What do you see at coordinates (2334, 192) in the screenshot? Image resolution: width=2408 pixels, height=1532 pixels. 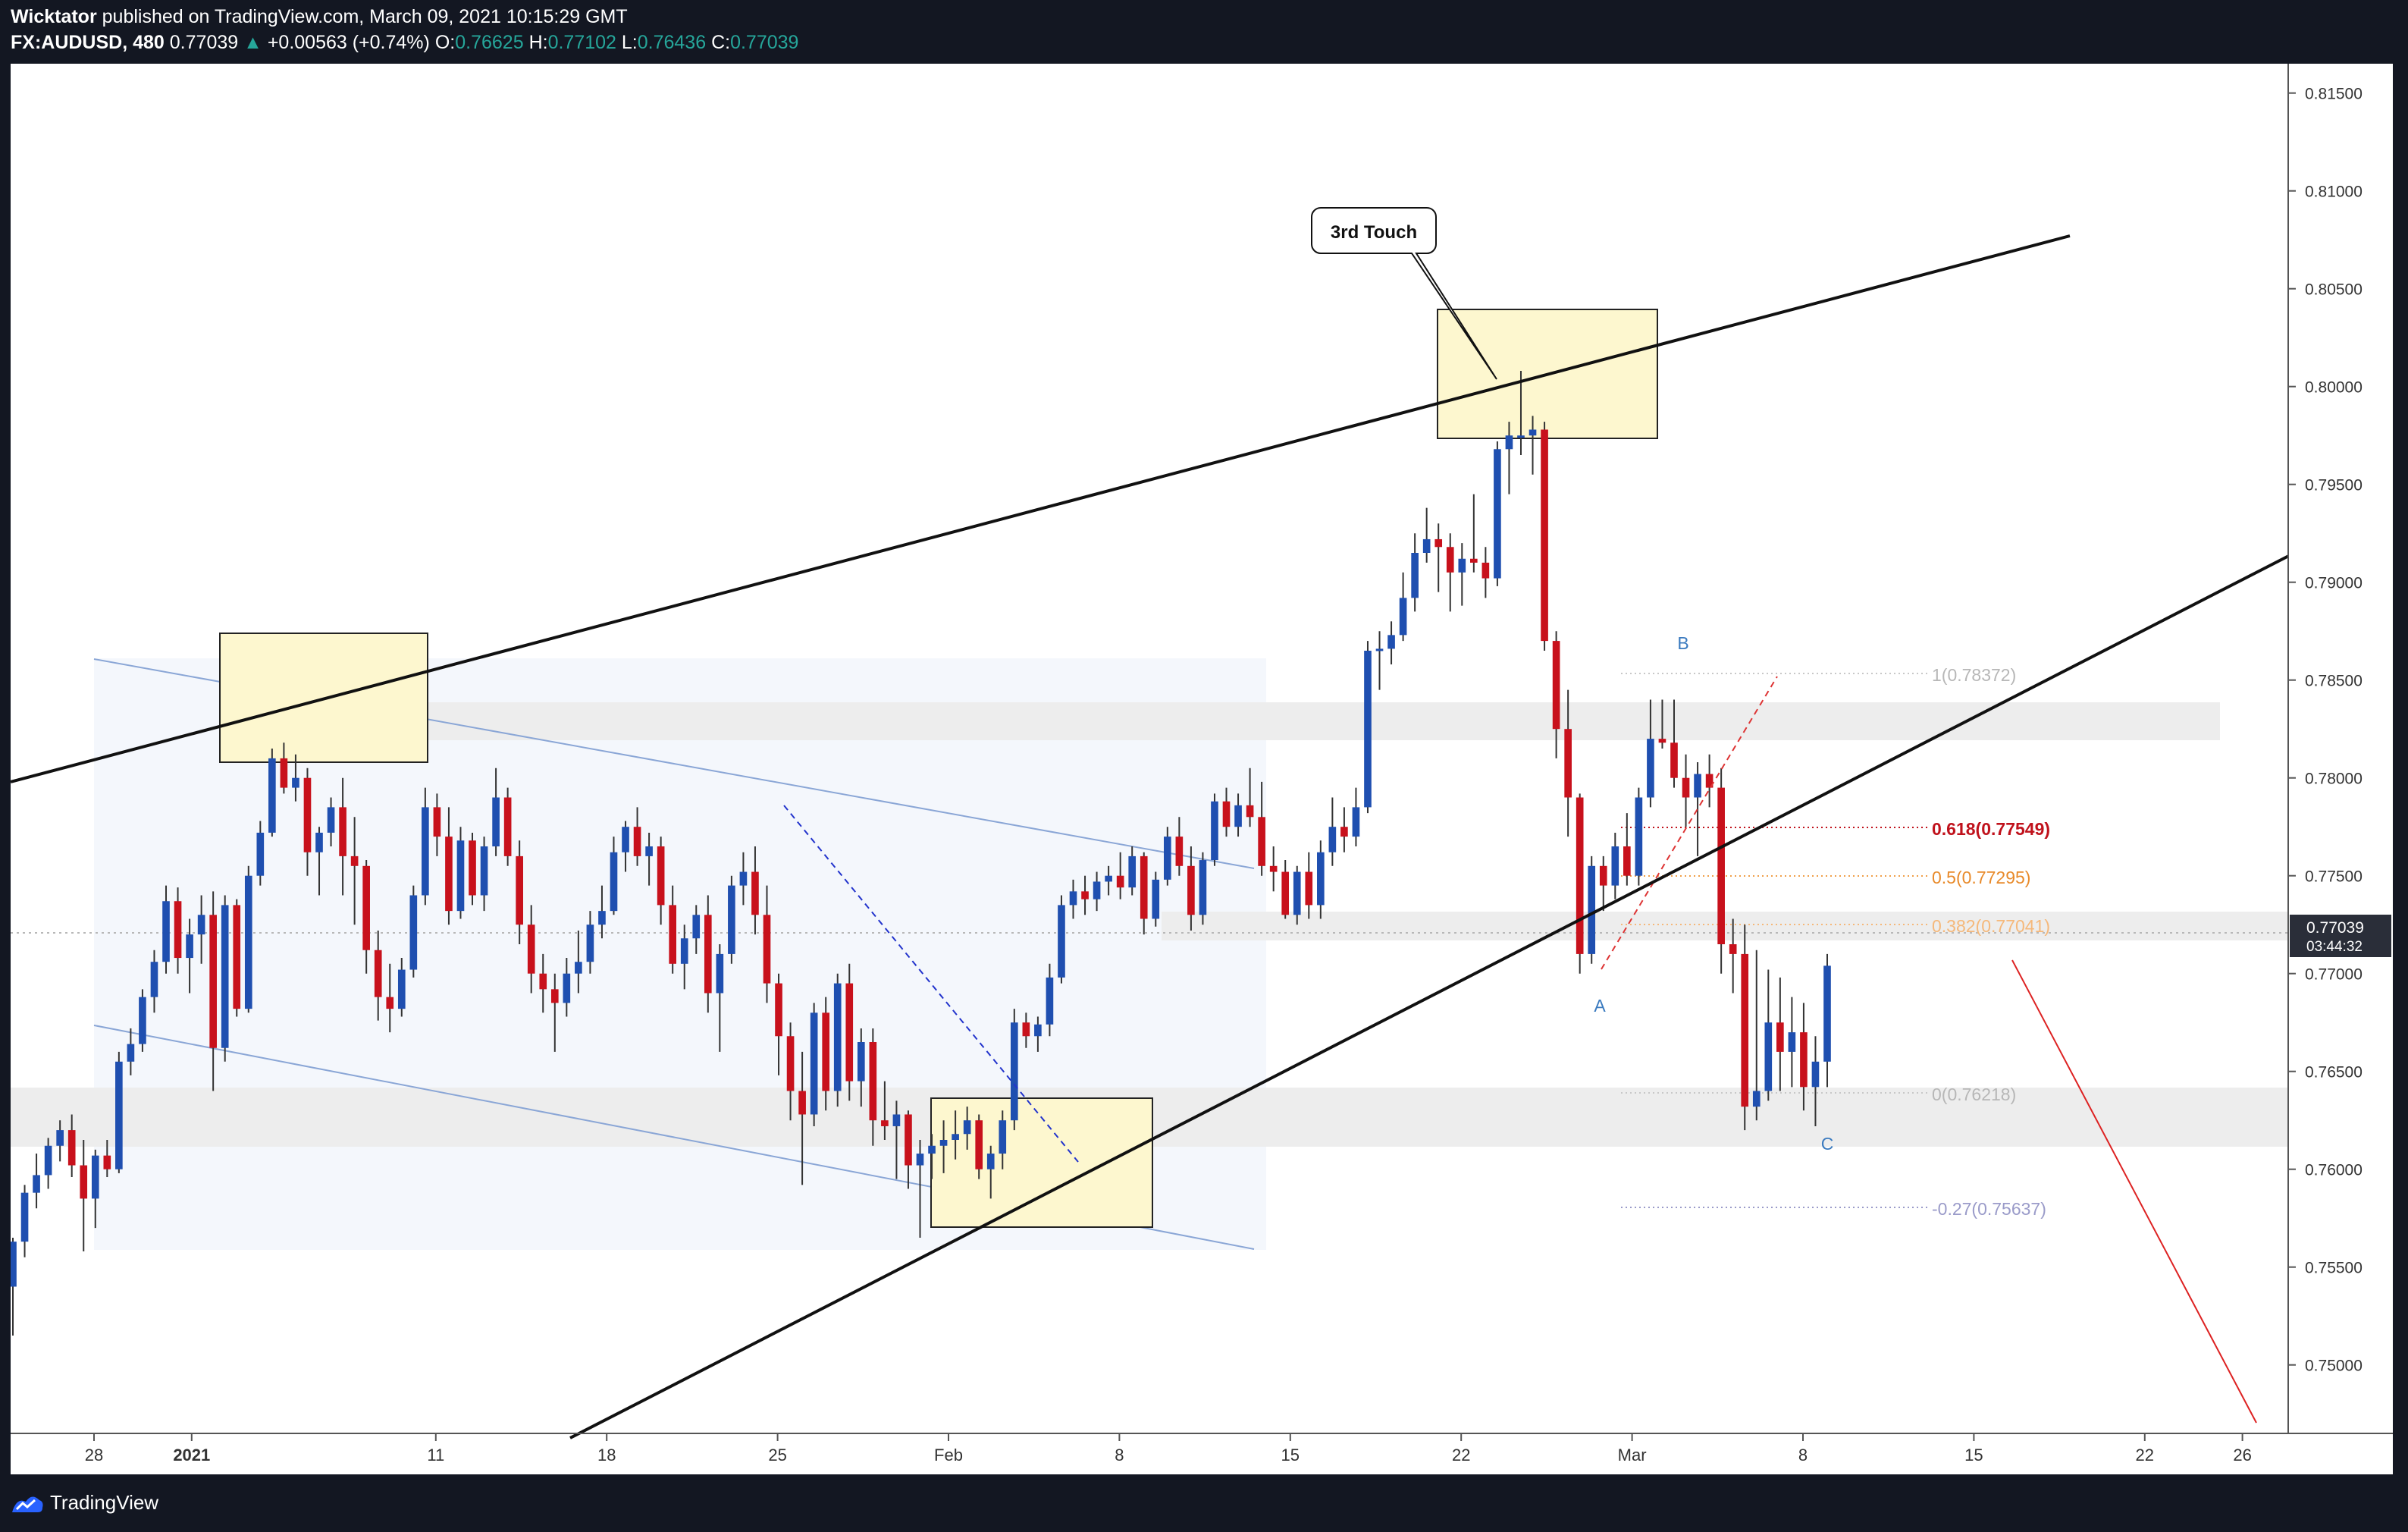 I see `price-tick-label: 0.81000` at bounding box center [2334, 192].